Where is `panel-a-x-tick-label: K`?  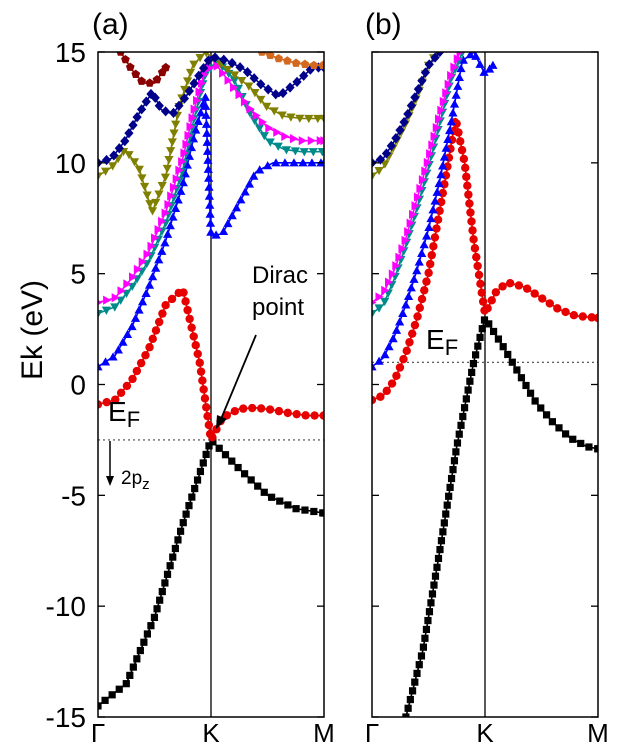
panel-a-x-tick-label: K is located at coordinates (211, 733).